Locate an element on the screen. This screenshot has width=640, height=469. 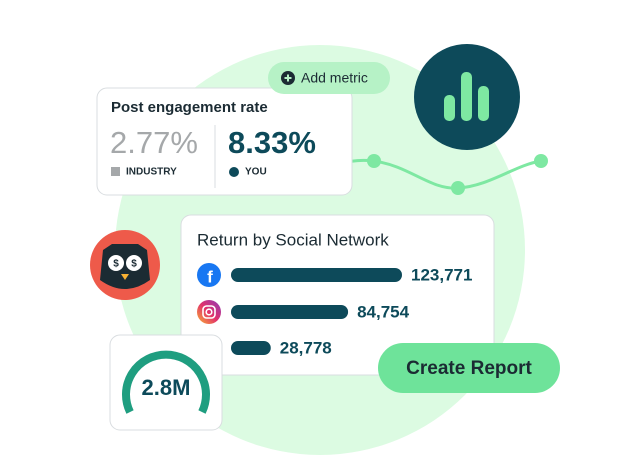
button-label: Create Report is located at coordinates (469, 368).